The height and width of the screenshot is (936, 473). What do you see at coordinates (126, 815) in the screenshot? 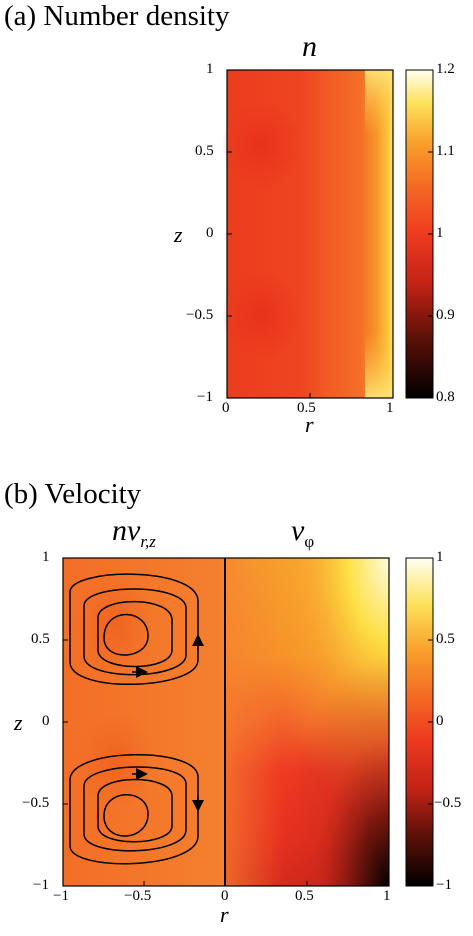
I see `streamline-lower-core` at bounding box center [126, 815].